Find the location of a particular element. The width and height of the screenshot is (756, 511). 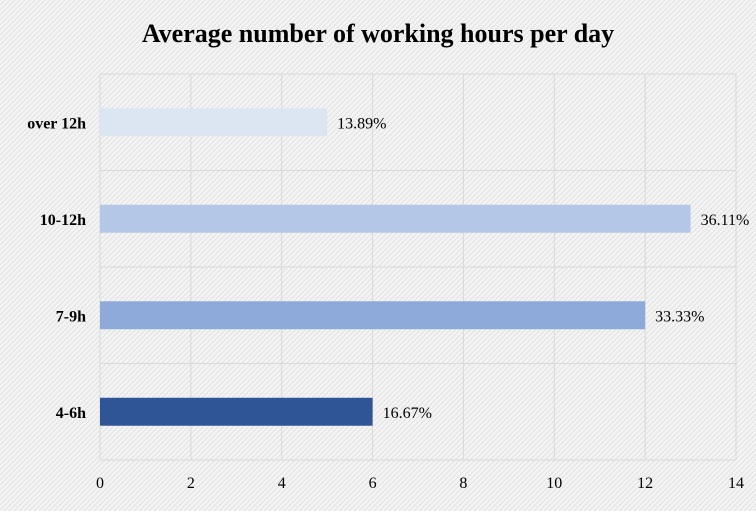

category-label: over 12h is located at coordinates (56, 123).